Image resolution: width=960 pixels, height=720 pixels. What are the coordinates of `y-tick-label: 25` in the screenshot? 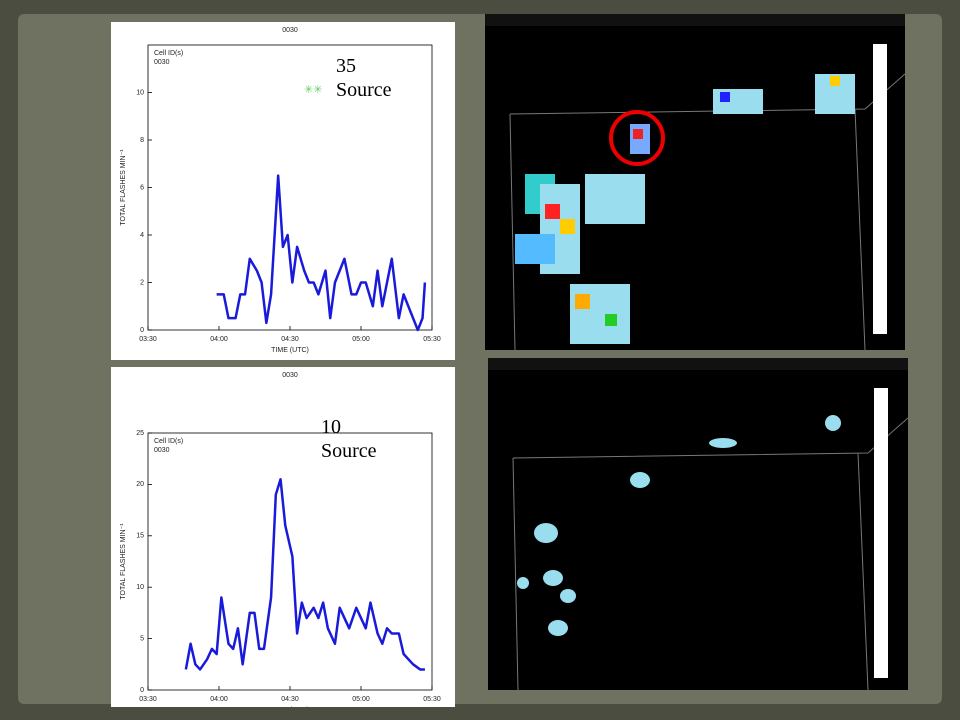 It's located at (140, 433).